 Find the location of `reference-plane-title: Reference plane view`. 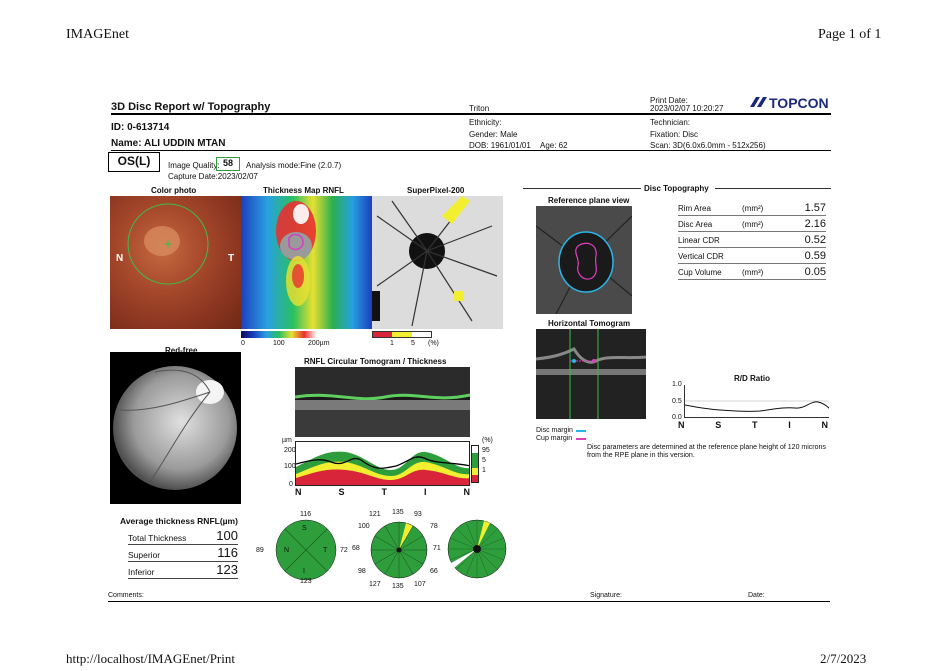

reference-plane-title: Reference plane view is located at coordinates (589, 200).